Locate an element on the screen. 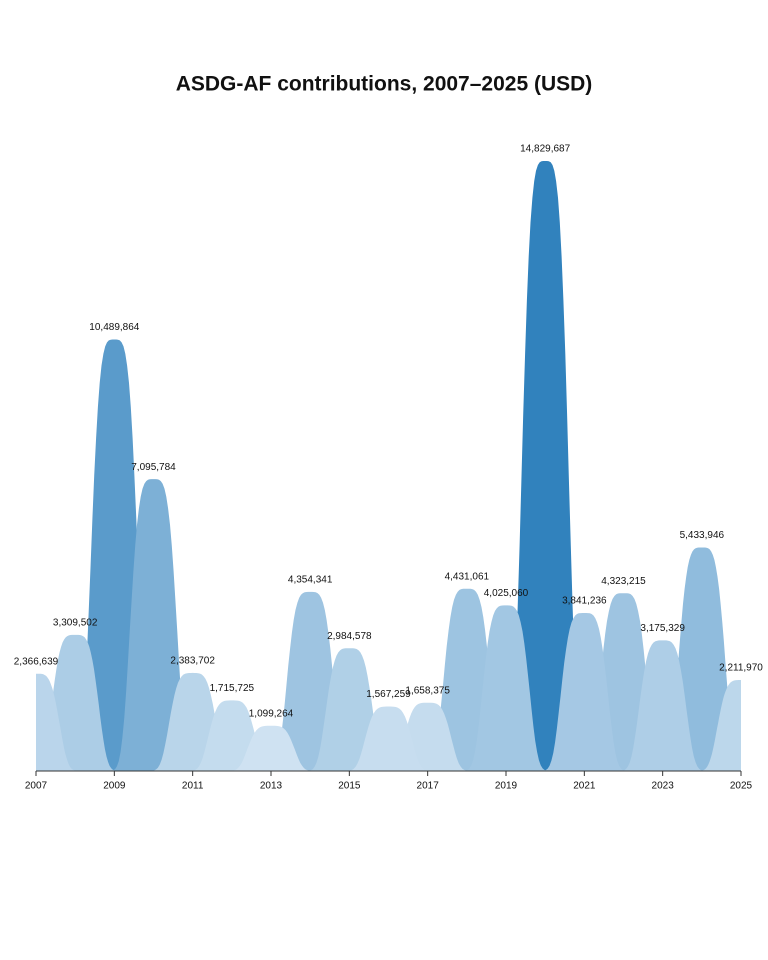 This screenshot has width=768, height=960. value-label: 10,489,864 is located at coordinates (114, 327).